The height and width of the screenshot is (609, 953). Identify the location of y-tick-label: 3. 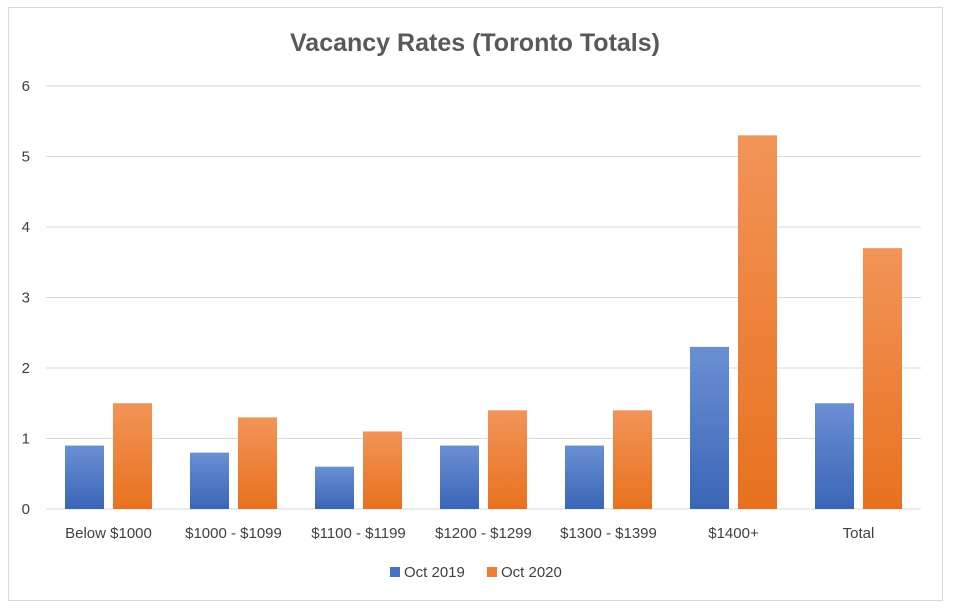
(26, 298).